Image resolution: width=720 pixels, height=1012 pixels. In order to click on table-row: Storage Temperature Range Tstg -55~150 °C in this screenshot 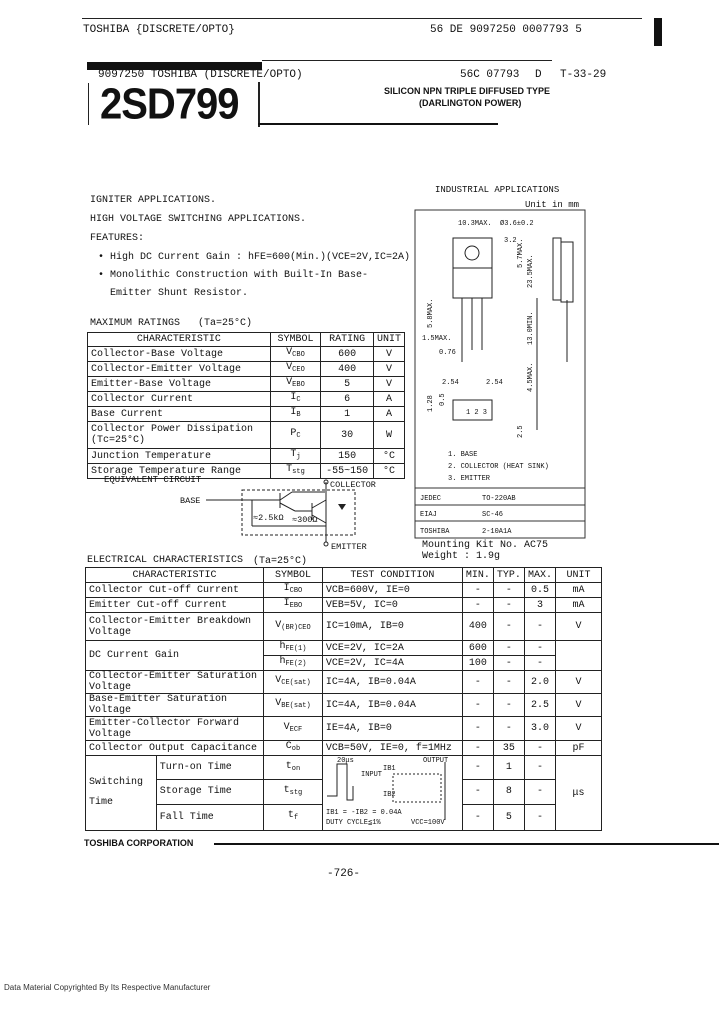, I will do `click(246, 471)`.